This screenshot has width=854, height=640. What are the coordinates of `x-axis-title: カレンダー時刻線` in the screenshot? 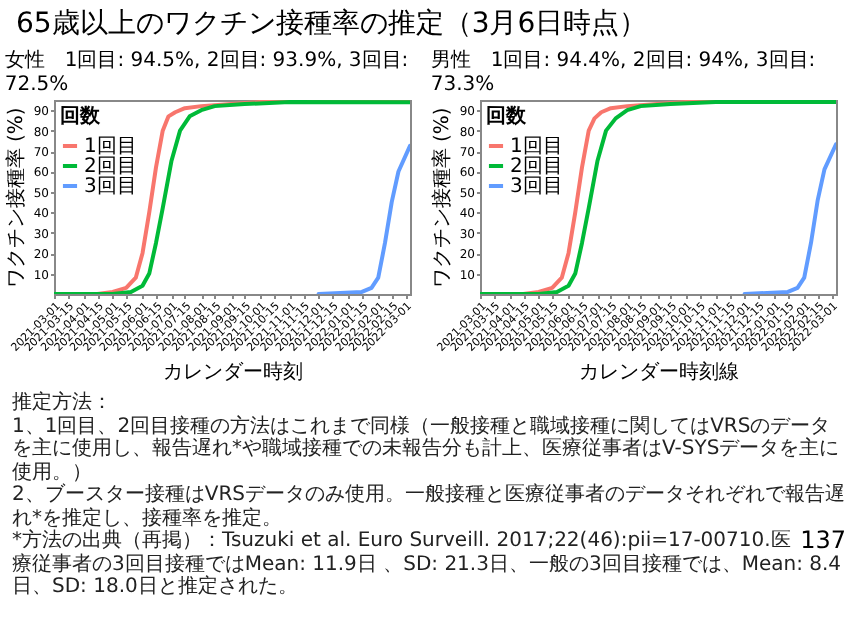 It's located at (659, 371).